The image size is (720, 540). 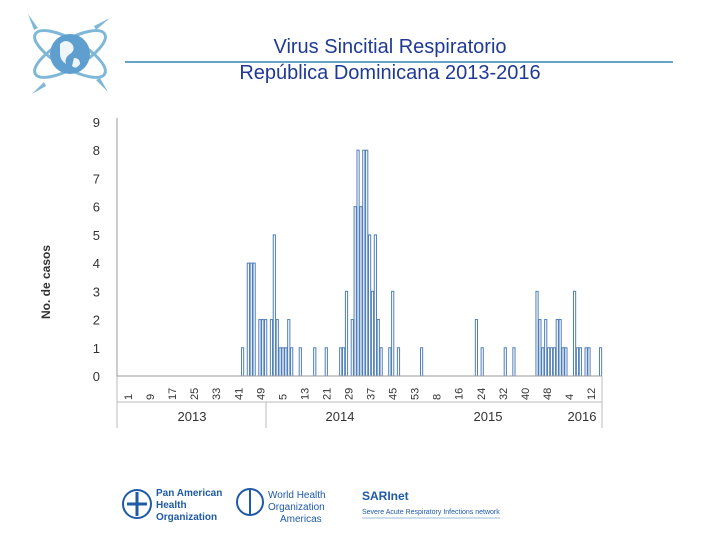 What do you see at coordinates (296, 507) in the screenshot?
I see `who-line-2: Organization` at bounding box center [296, 507].